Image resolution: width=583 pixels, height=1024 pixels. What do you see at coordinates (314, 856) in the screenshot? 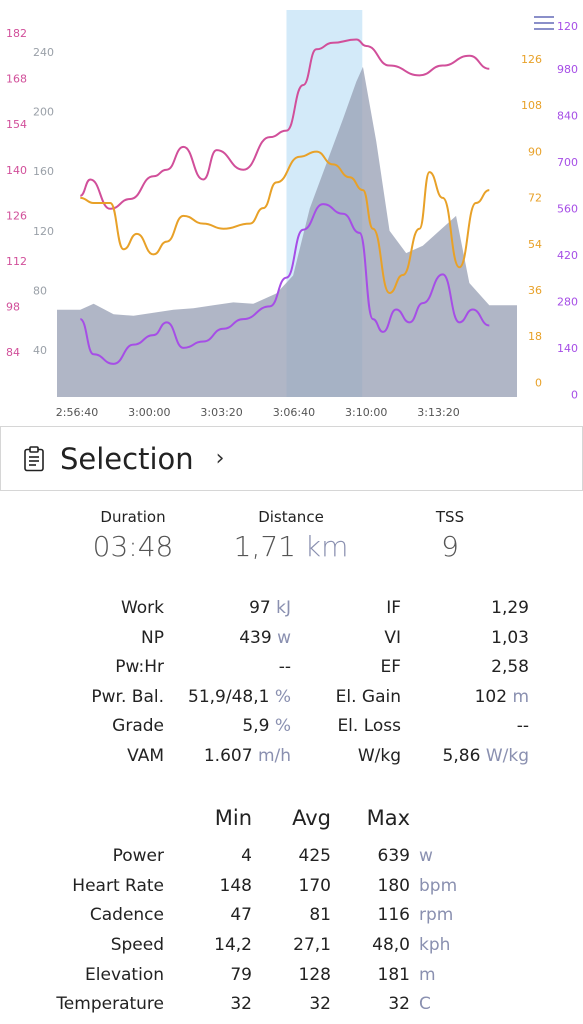
I see `stats-avg: 425` at bounding box center [314, 856].